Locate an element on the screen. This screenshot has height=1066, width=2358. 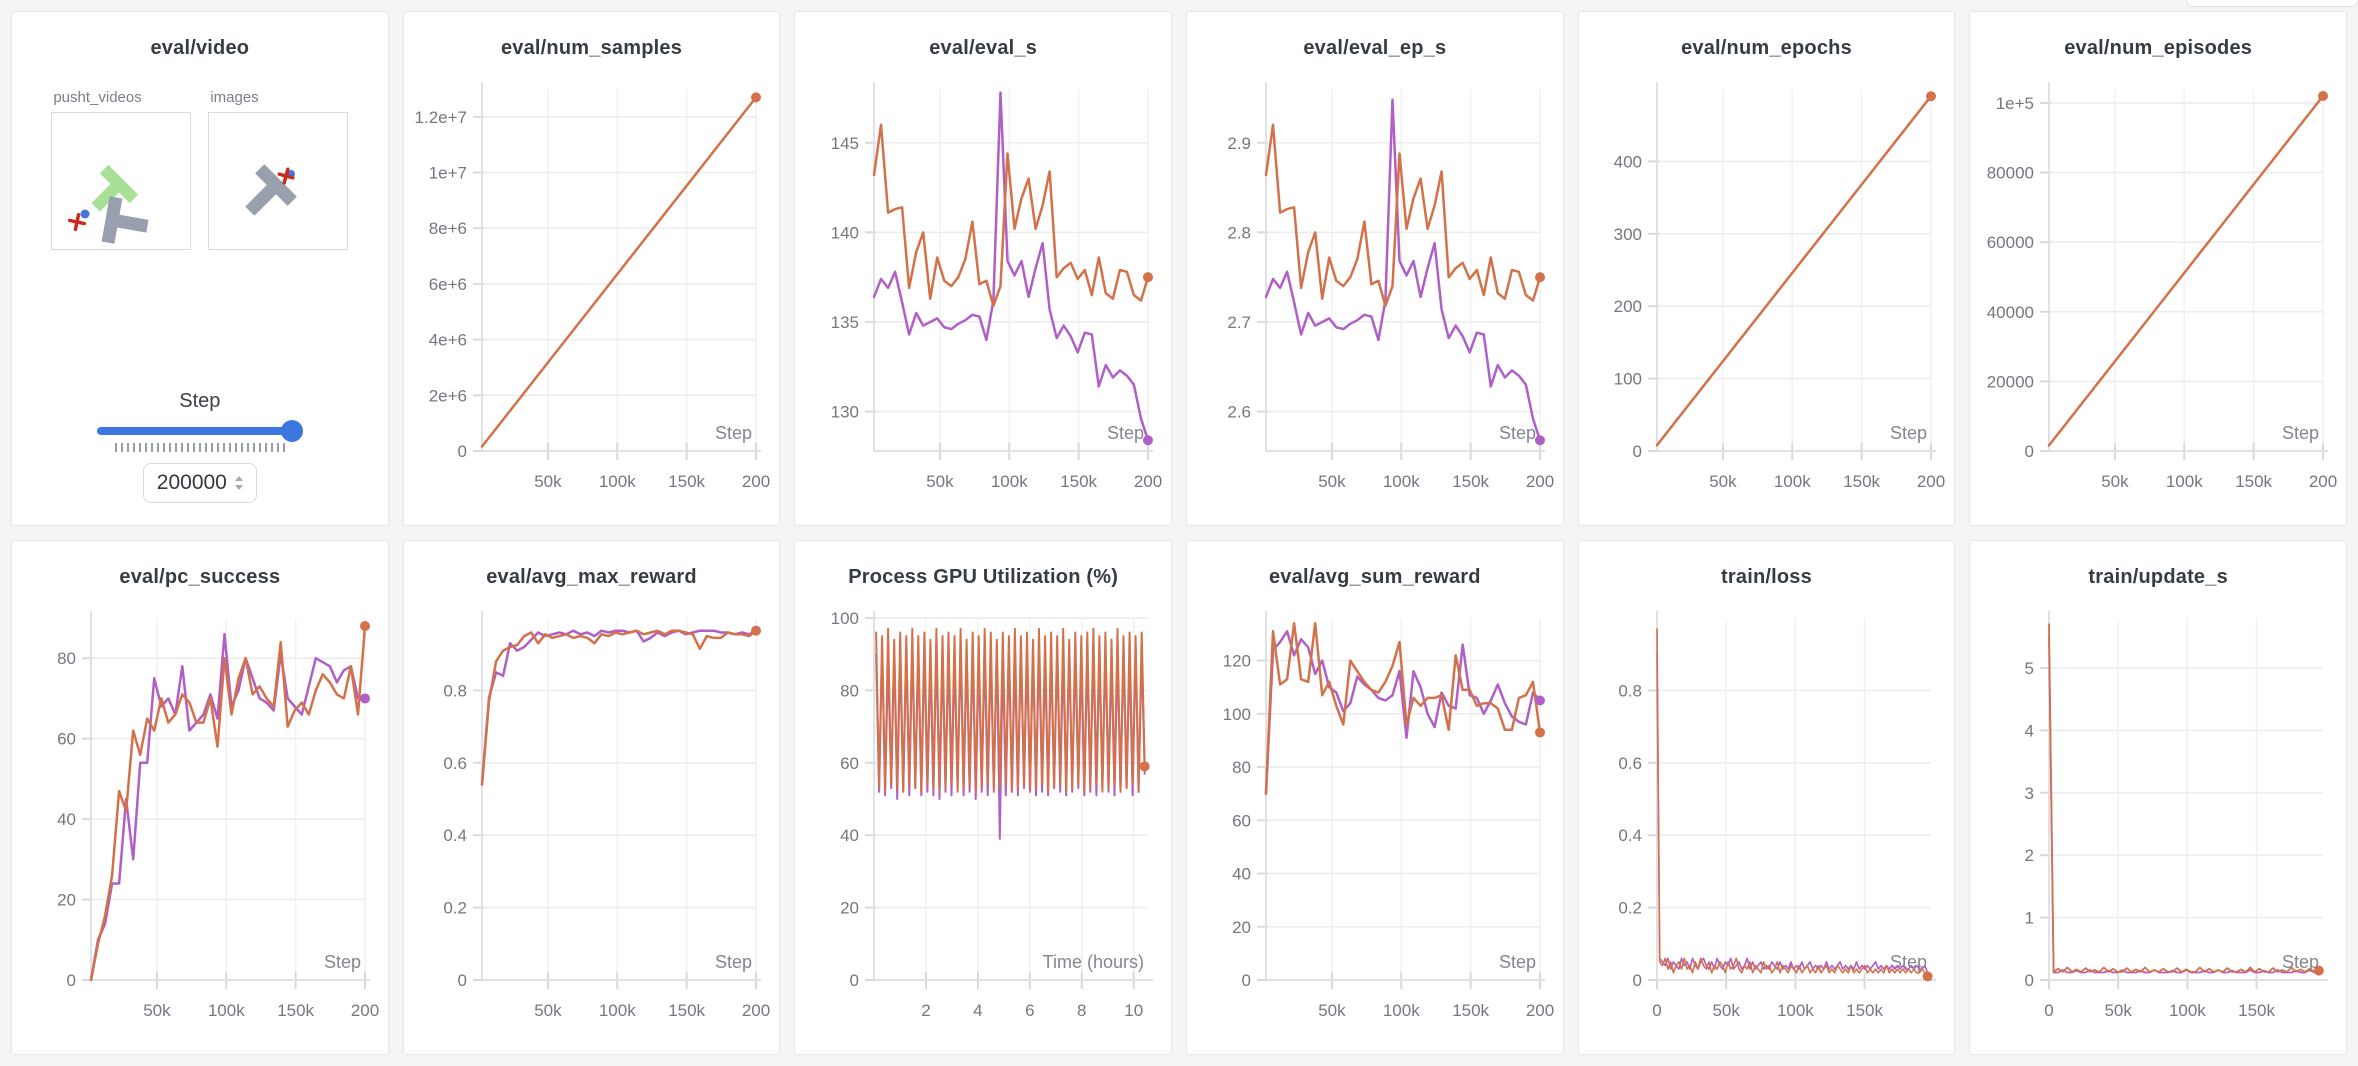
svg-text: 2.6 is located at coordinates (1239, 412).